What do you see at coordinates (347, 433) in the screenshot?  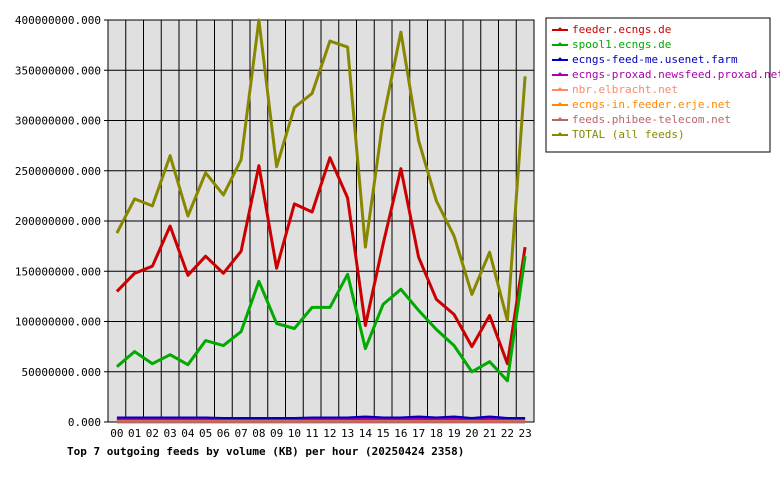 I see `x-tick-label: 13` at bounding box center [347, 433].